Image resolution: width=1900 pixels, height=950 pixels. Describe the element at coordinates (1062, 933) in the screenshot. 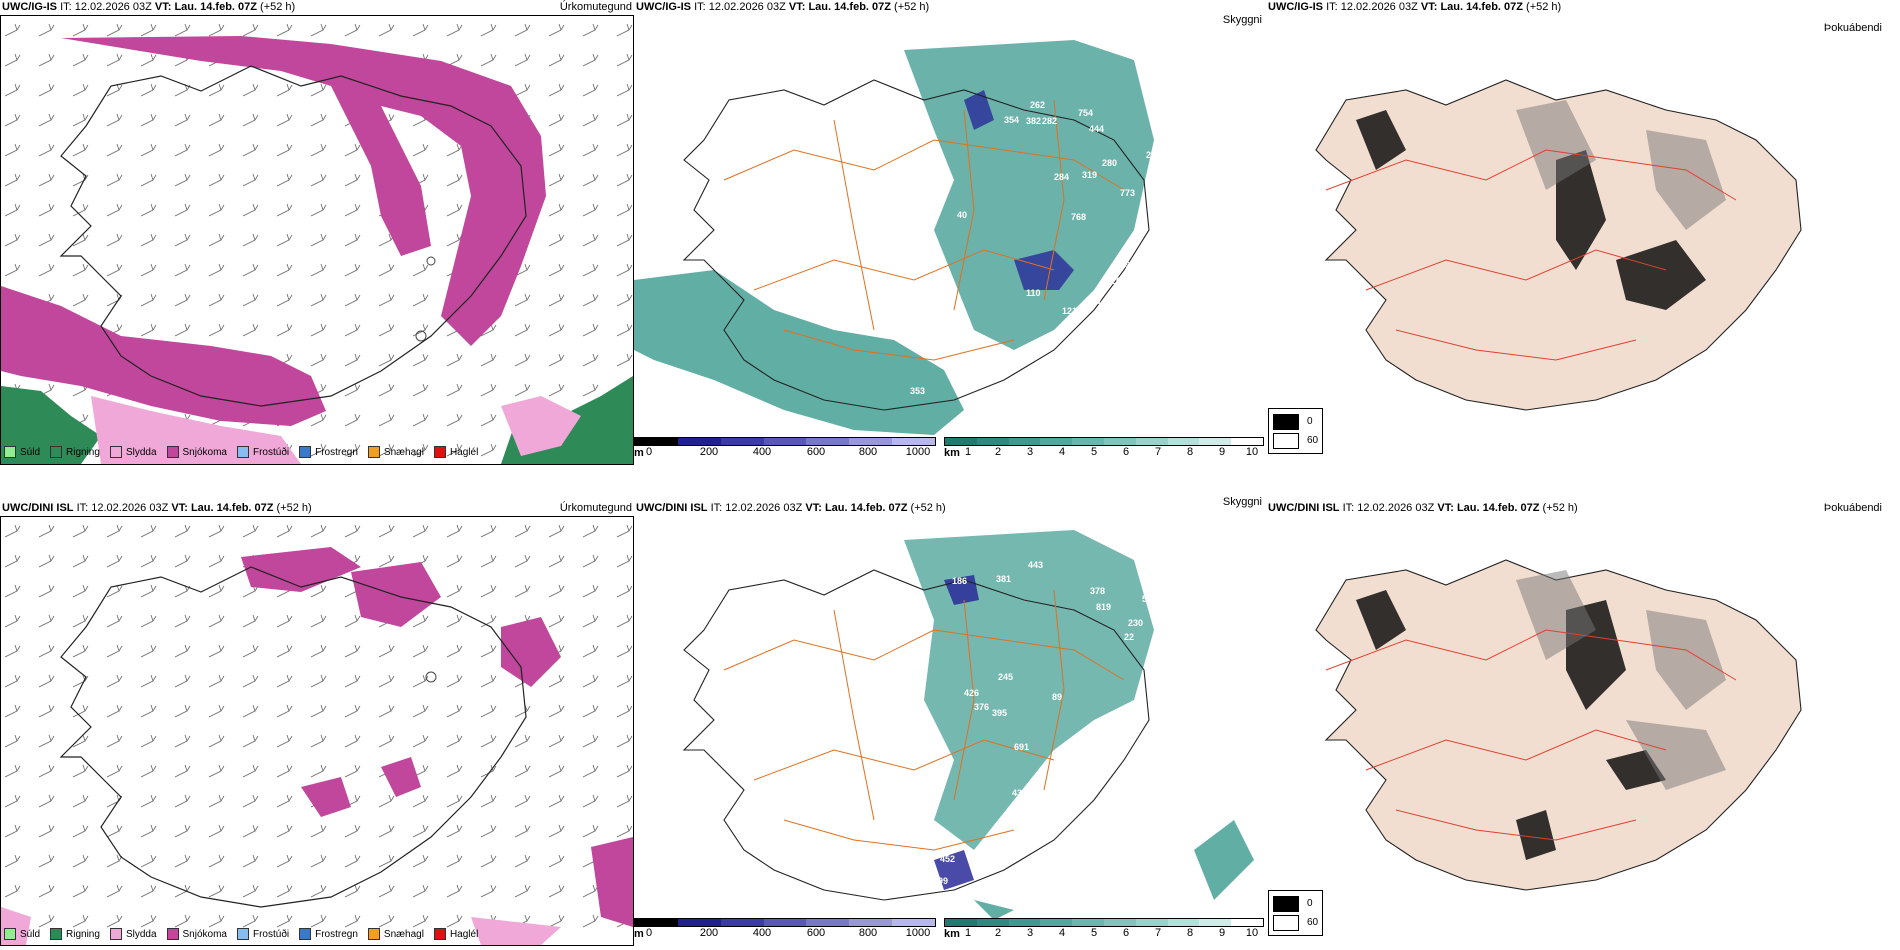

I see `scale-tick: 4` at that location.